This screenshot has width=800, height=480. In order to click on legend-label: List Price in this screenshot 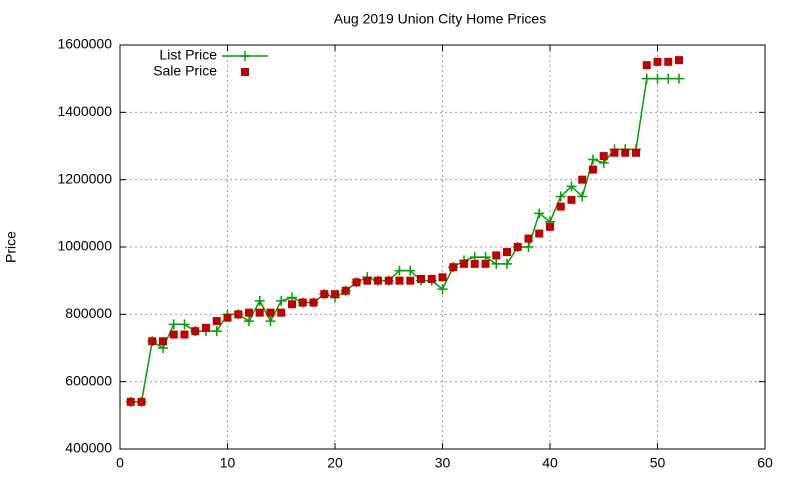, I will do `click(188, 55)`.